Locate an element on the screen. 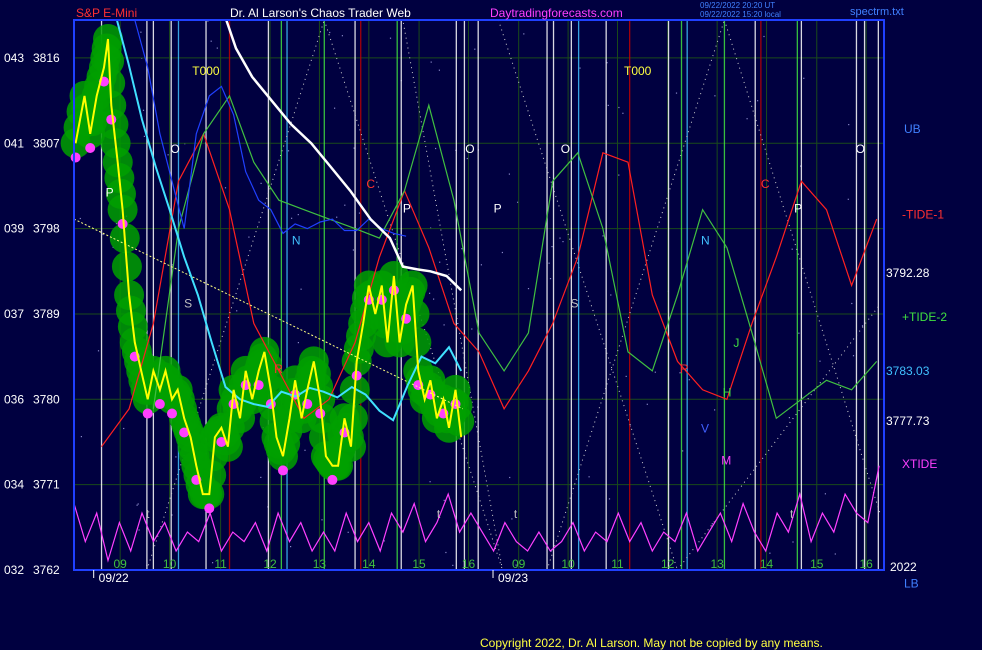 Image resolution: width=982 pixels, height=650 pixels. y-tick-alt-label: 039 is located at coordinates (14, 229).